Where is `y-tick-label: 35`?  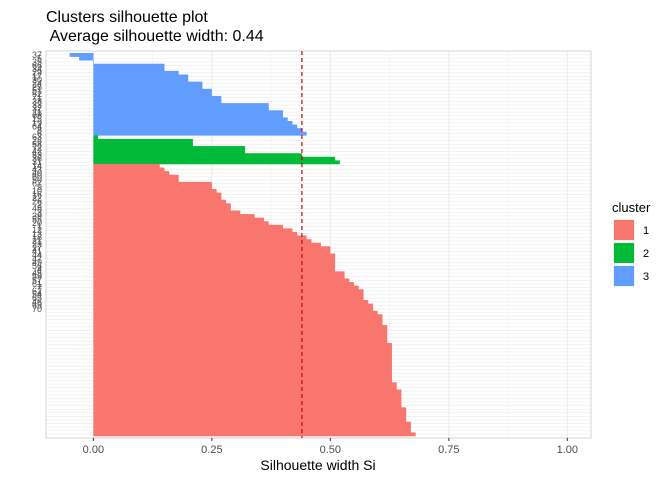 y-tick-label: 35 is located at coordinates (37, 62).